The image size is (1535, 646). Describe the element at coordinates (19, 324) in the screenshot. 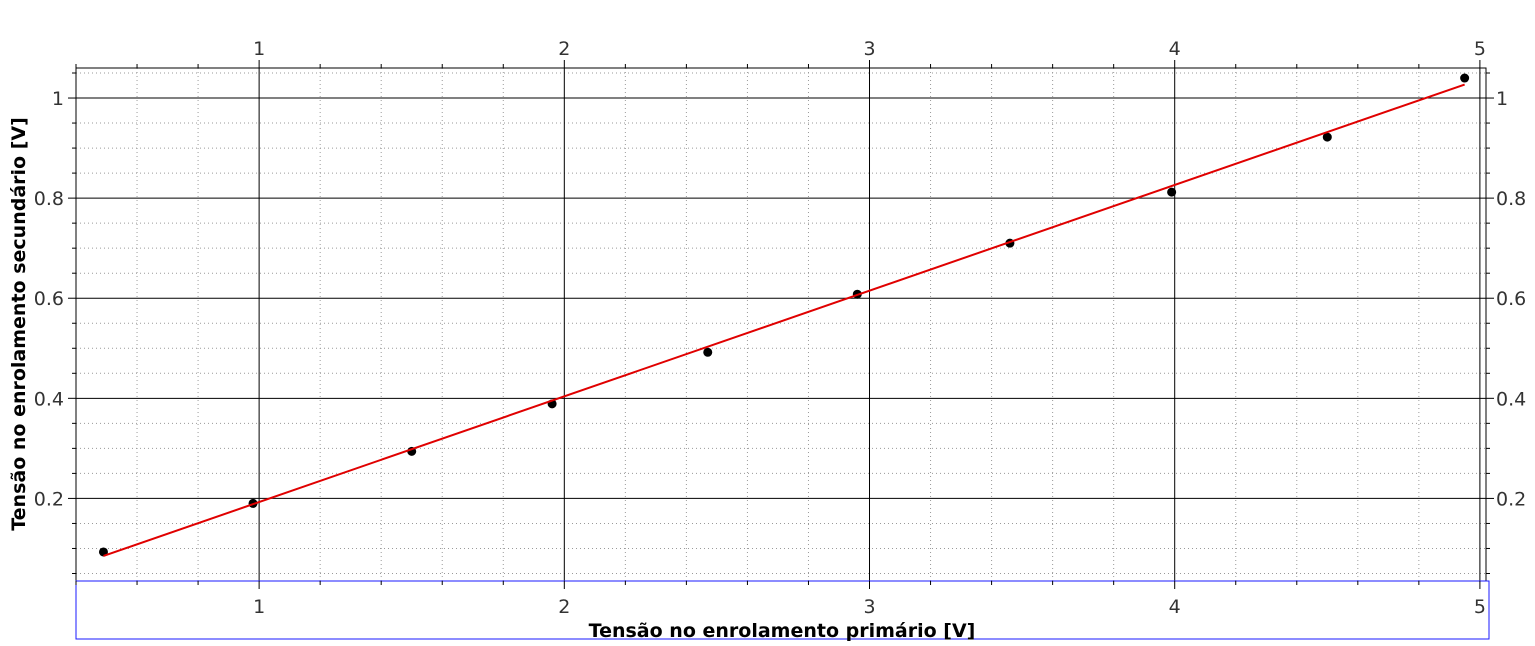

I see `y-axis-title: Tensão no enrolamento secundário [V]` at that location.